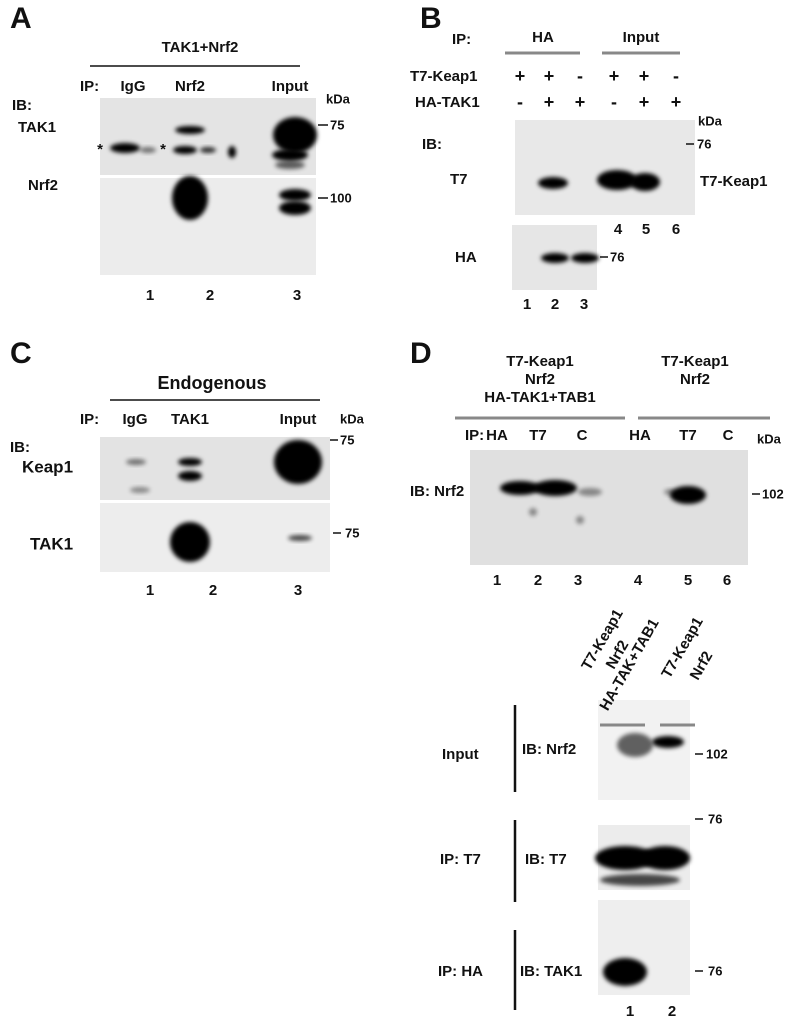 The width and height of the screenshot is (792, 1020). Describe the element at coordinates (538, 435) in the screenshot. I see `ip-lane: T7` at that location.